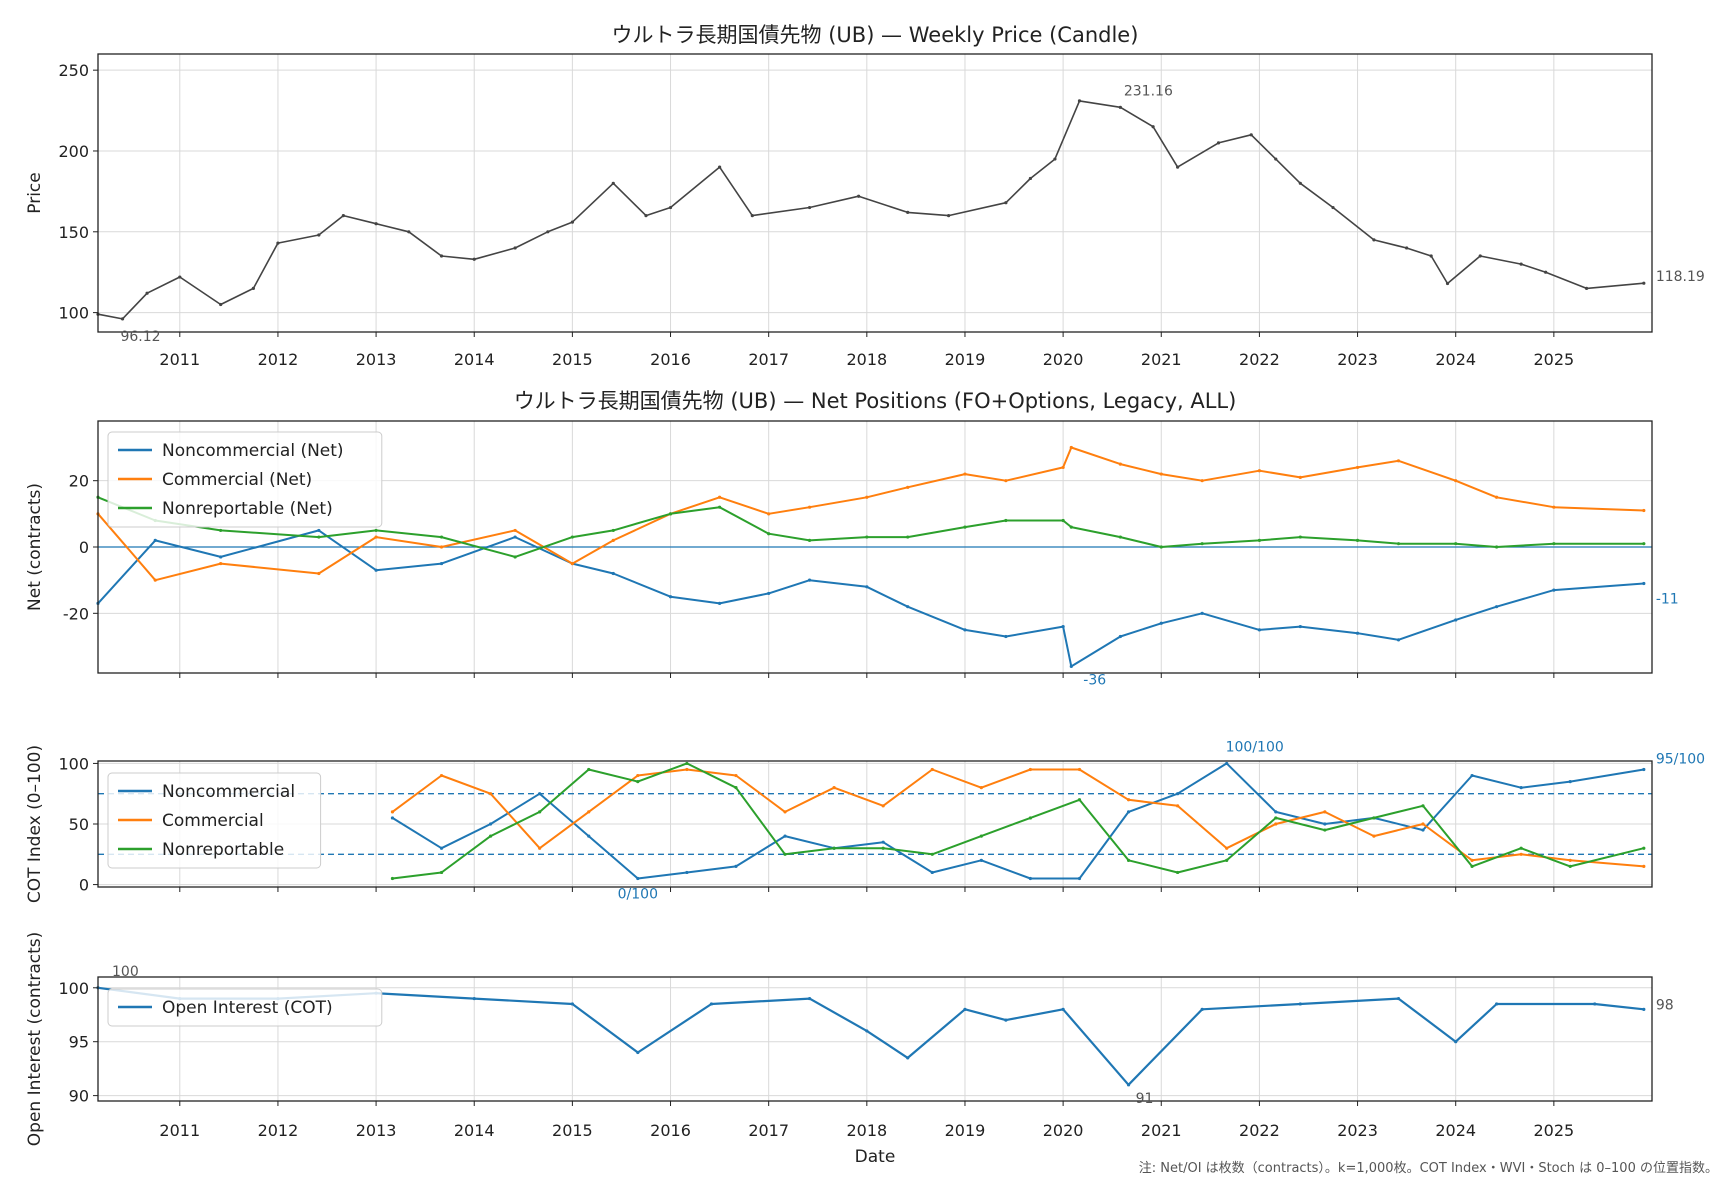 The height and width of the screenshot is (1180, 1728). What do you see at coordinates (247, 1008) in the screenshot?
I see `oi-legend-label: Open Interest (COT)` at bounding box center [247, 1008].